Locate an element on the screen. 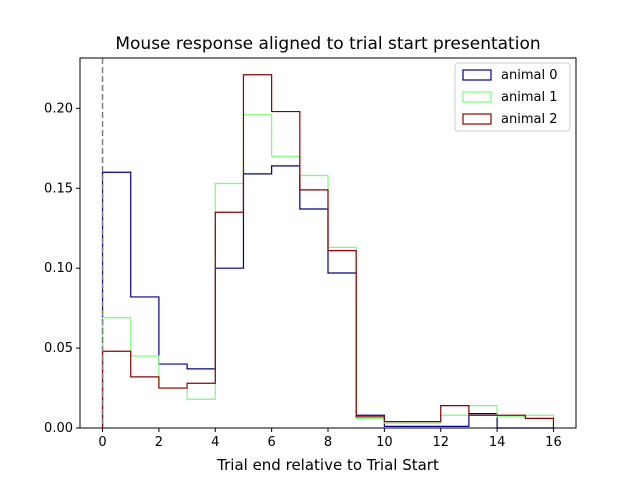 This screenshot has height=480, width=640. x-tick-label: 16 is located at coordinates (553, 442).